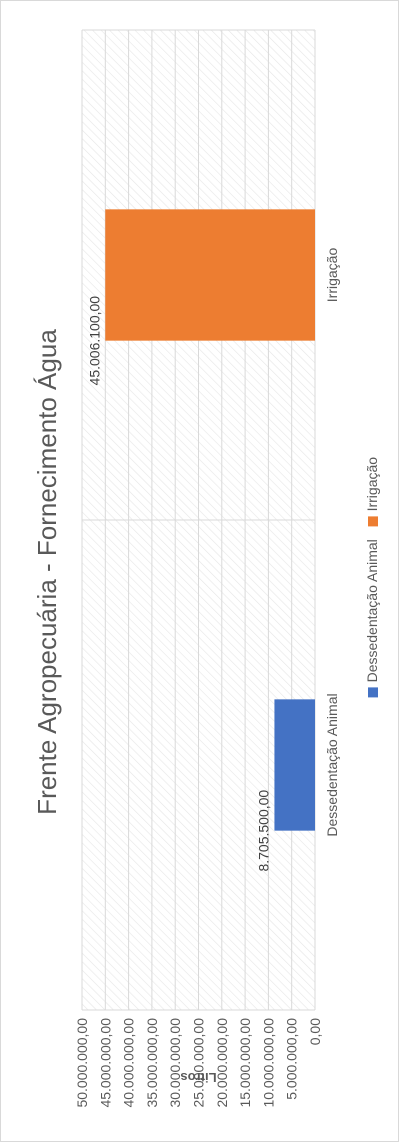  Describe the element at coordinates (332, 275) in the screenshot. I see `category-label-2: Irrigação` at that location.